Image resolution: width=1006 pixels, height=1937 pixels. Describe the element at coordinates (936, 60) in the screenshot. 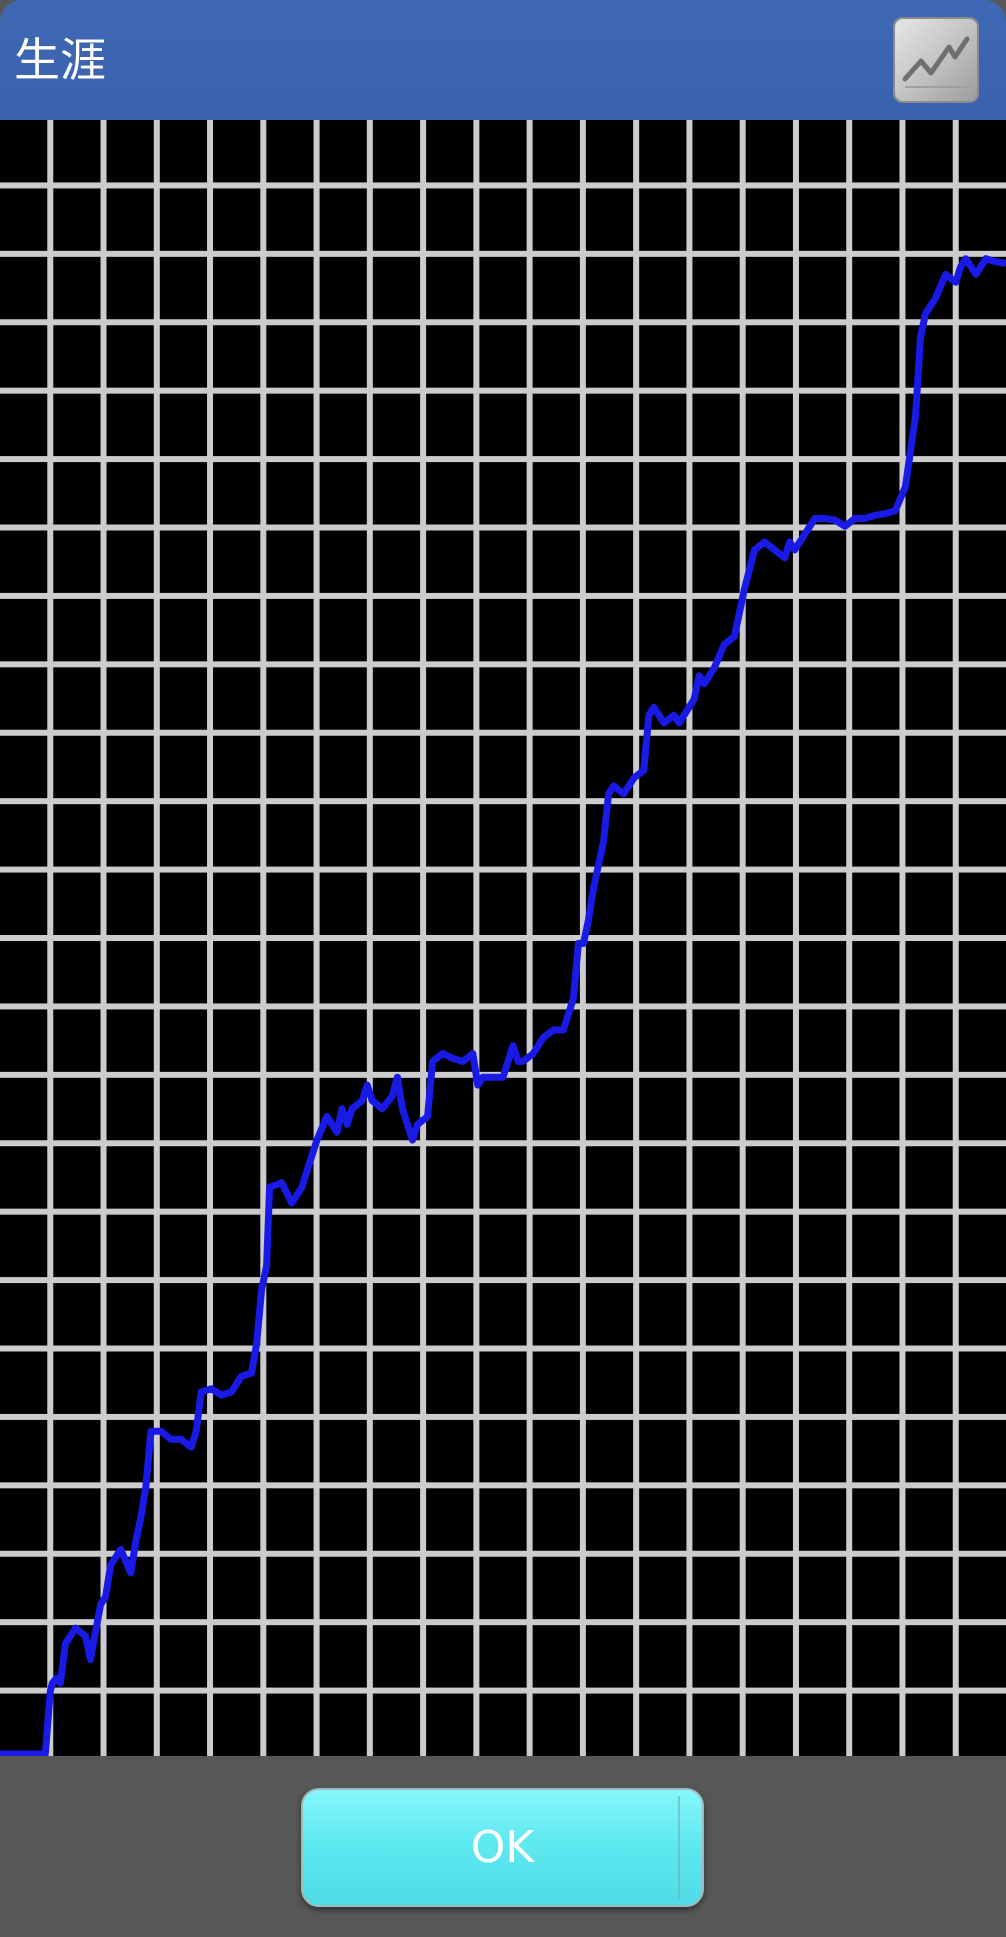

I see `line-chart-button` at that location.